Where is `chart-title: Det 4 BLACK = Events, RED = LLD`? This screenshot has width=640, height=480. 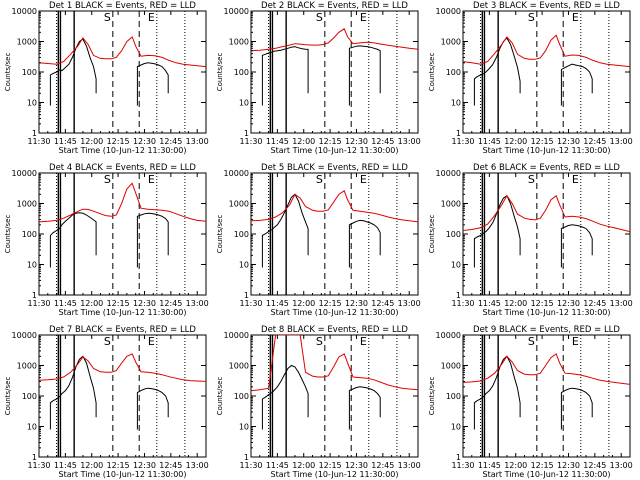 chart-title: Det 4 BLACK = Events, RED = LLD is located at coordinates (122, 168).